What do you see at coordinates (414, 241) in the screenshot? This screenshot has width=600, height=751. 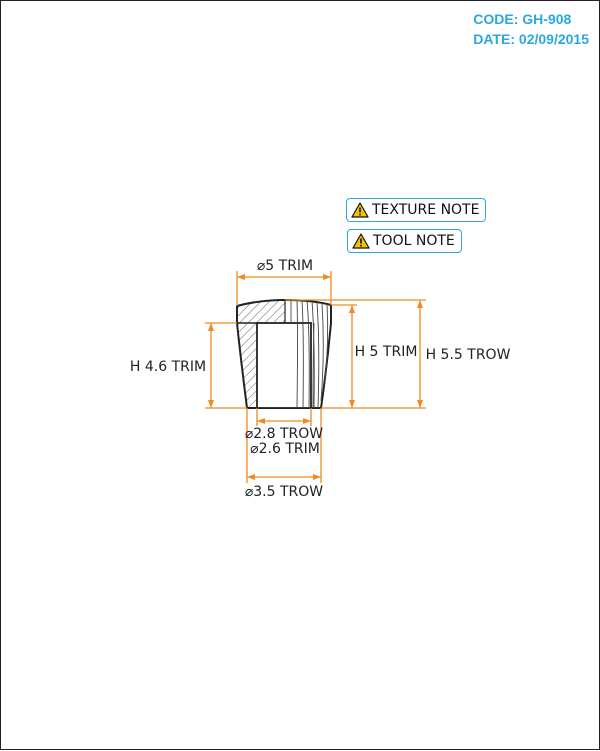 I see `tool-note-label: TOOL NOTE` at bounding box center [414, 241].